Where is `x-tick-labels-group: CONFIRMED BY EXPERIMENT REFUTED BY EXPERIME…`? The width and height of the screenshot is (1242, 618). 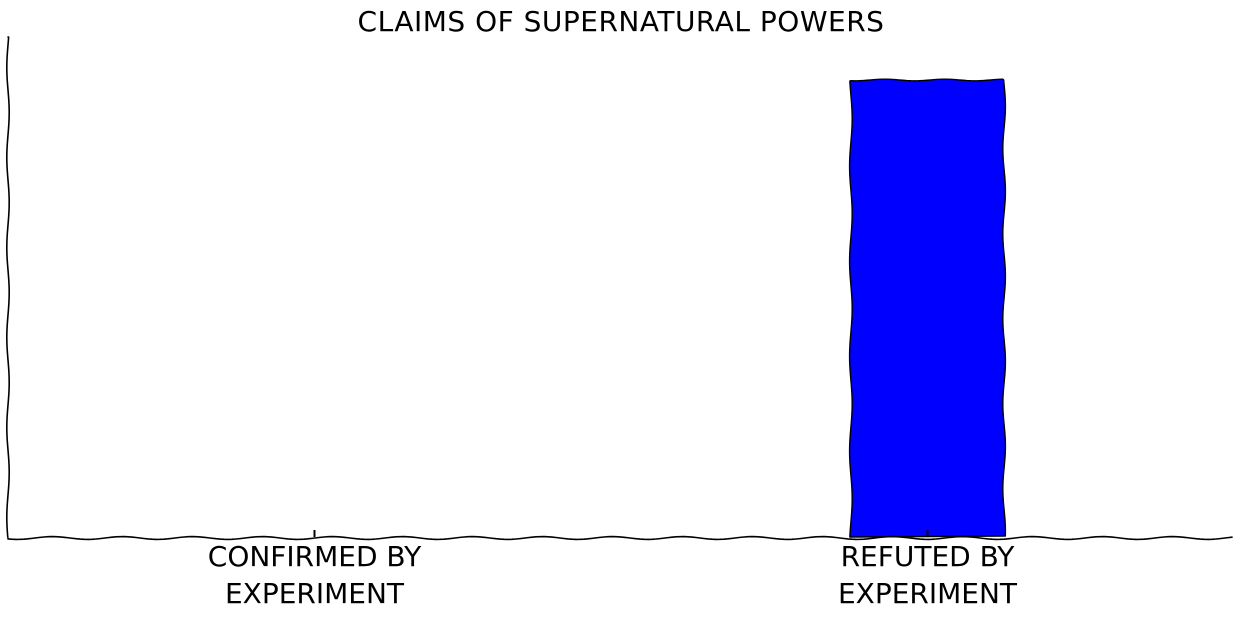
x-tick-labels-group: CONFIRMED BY EXPERIMENT REFUTED BY EXPERIME… is located at coordinates (613, 575).